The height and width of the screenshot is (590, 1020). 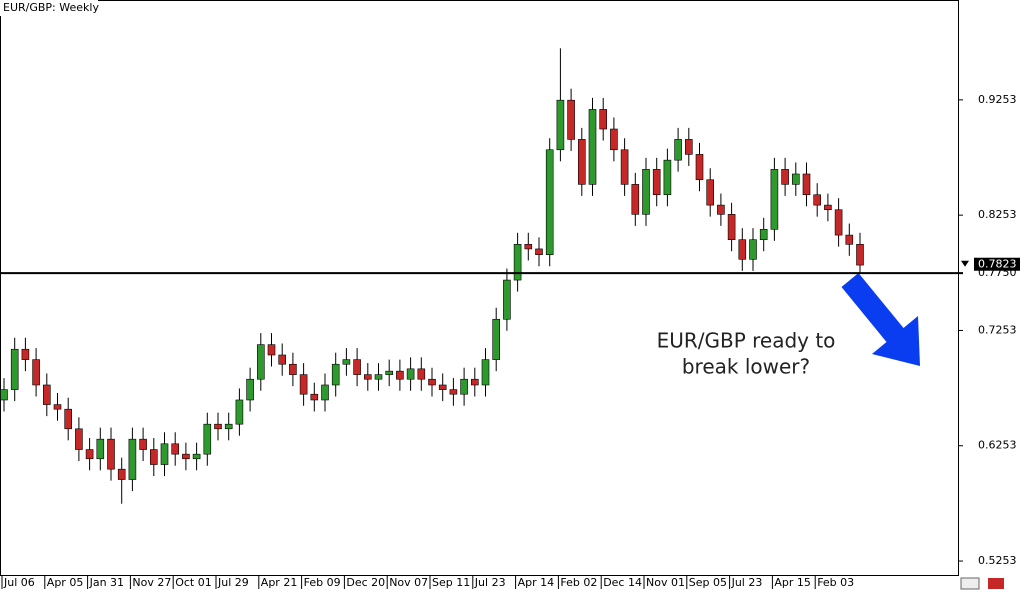 I want to click on y-tick-label: 0.5253, so click(x=997, y=560).